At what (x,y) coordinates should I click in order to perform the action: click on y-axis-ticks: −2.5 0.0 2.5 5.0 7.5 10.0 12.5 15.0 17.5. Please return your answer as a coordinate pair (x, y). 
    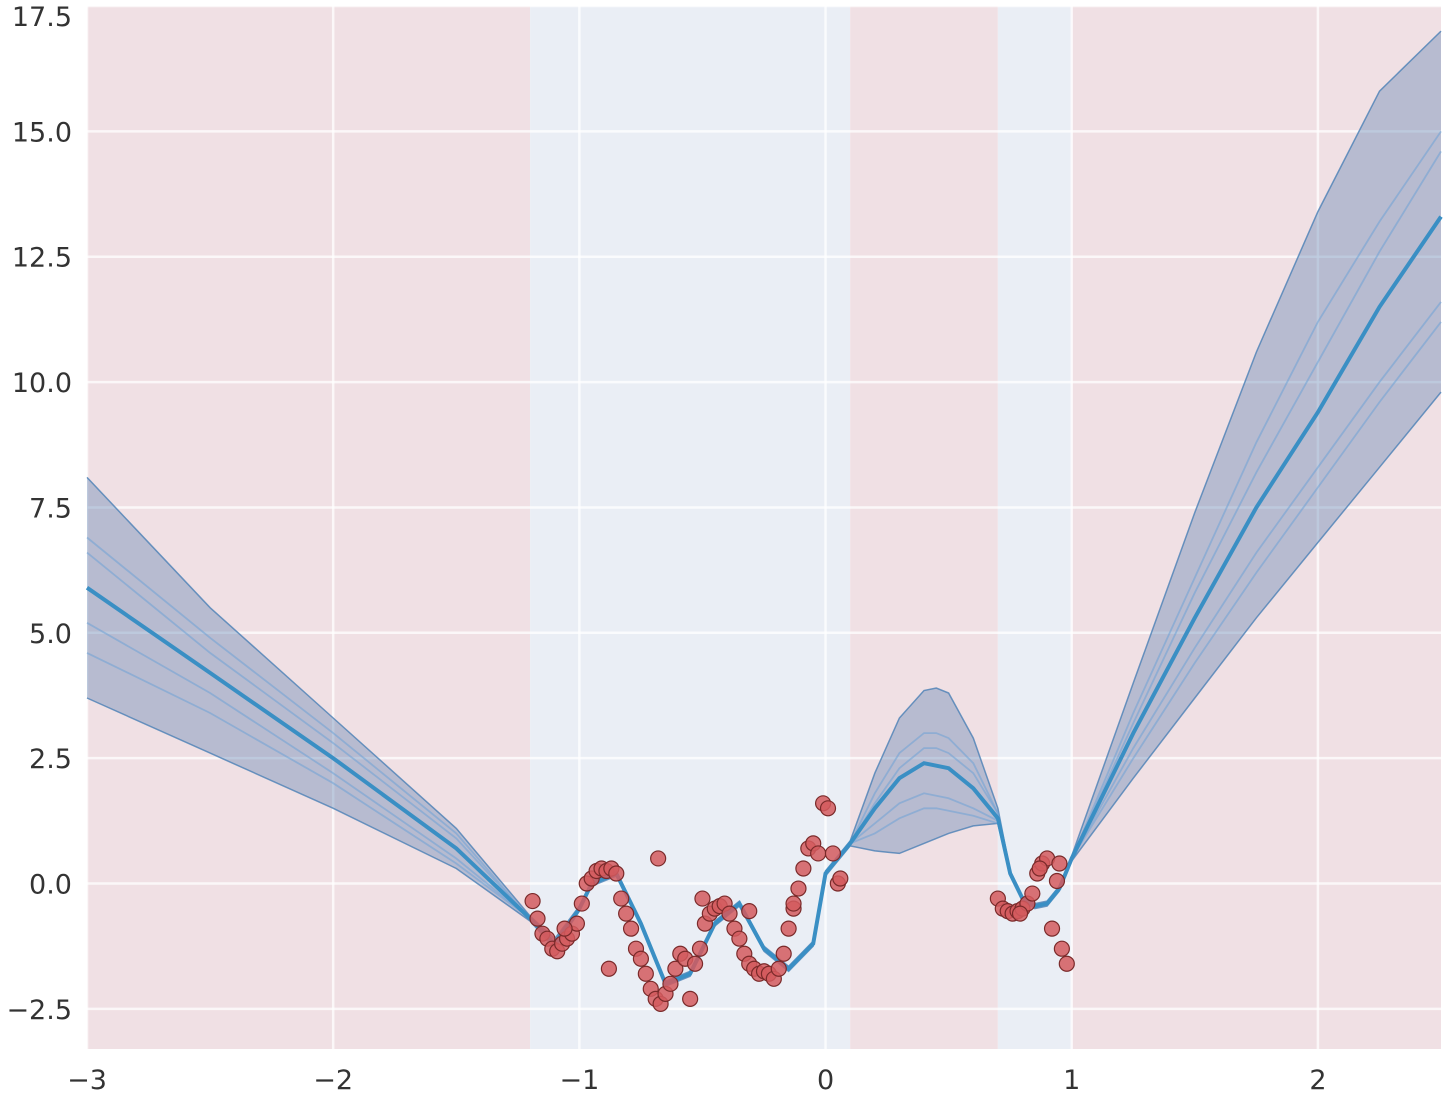
    Looking at the image, I should click on (39, 514).